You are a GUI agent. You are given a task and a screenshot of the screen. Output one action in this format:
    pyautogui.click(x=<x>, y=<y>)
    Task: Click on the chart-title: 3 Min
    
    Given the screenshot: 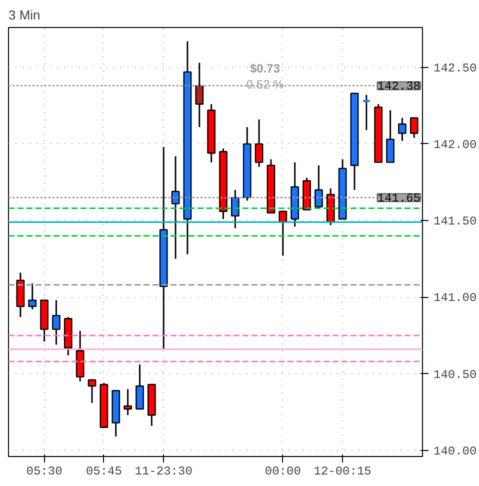 What is the action you would take?
    pyautogui.click(x=24, y=15)
    